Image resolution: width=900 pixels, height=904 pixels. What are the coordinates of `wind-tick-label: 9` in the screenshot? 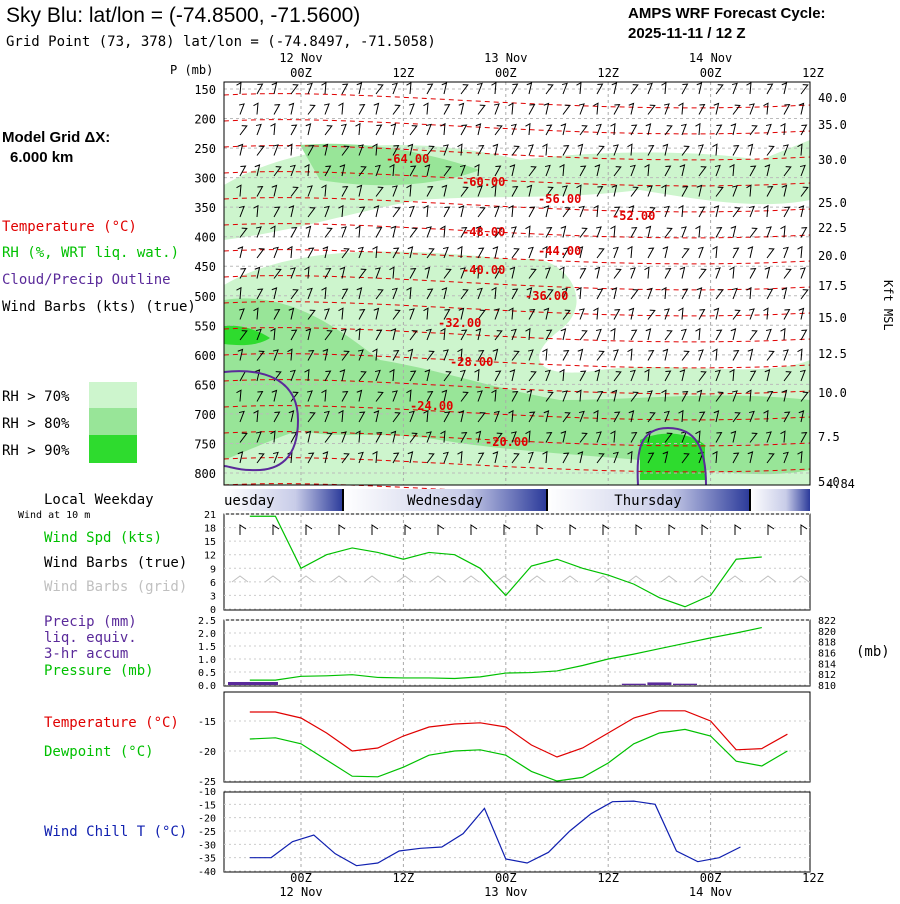 It's located at (213, 569).